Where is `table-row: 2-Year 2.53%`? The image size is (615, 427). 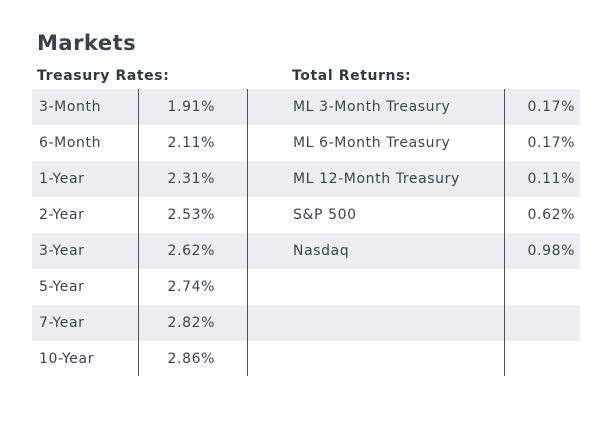
table-row: 2-Year 2.53% is located at coordinates (139, 215).